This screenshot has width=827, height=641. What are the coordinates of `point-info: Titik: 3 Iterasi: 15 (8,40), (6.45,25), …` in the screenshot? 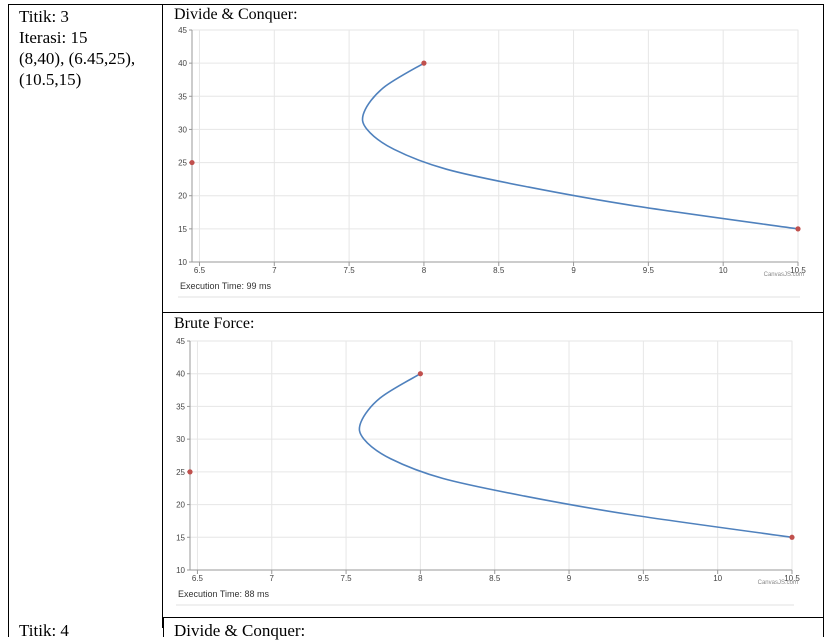 It's located at (86, 48).